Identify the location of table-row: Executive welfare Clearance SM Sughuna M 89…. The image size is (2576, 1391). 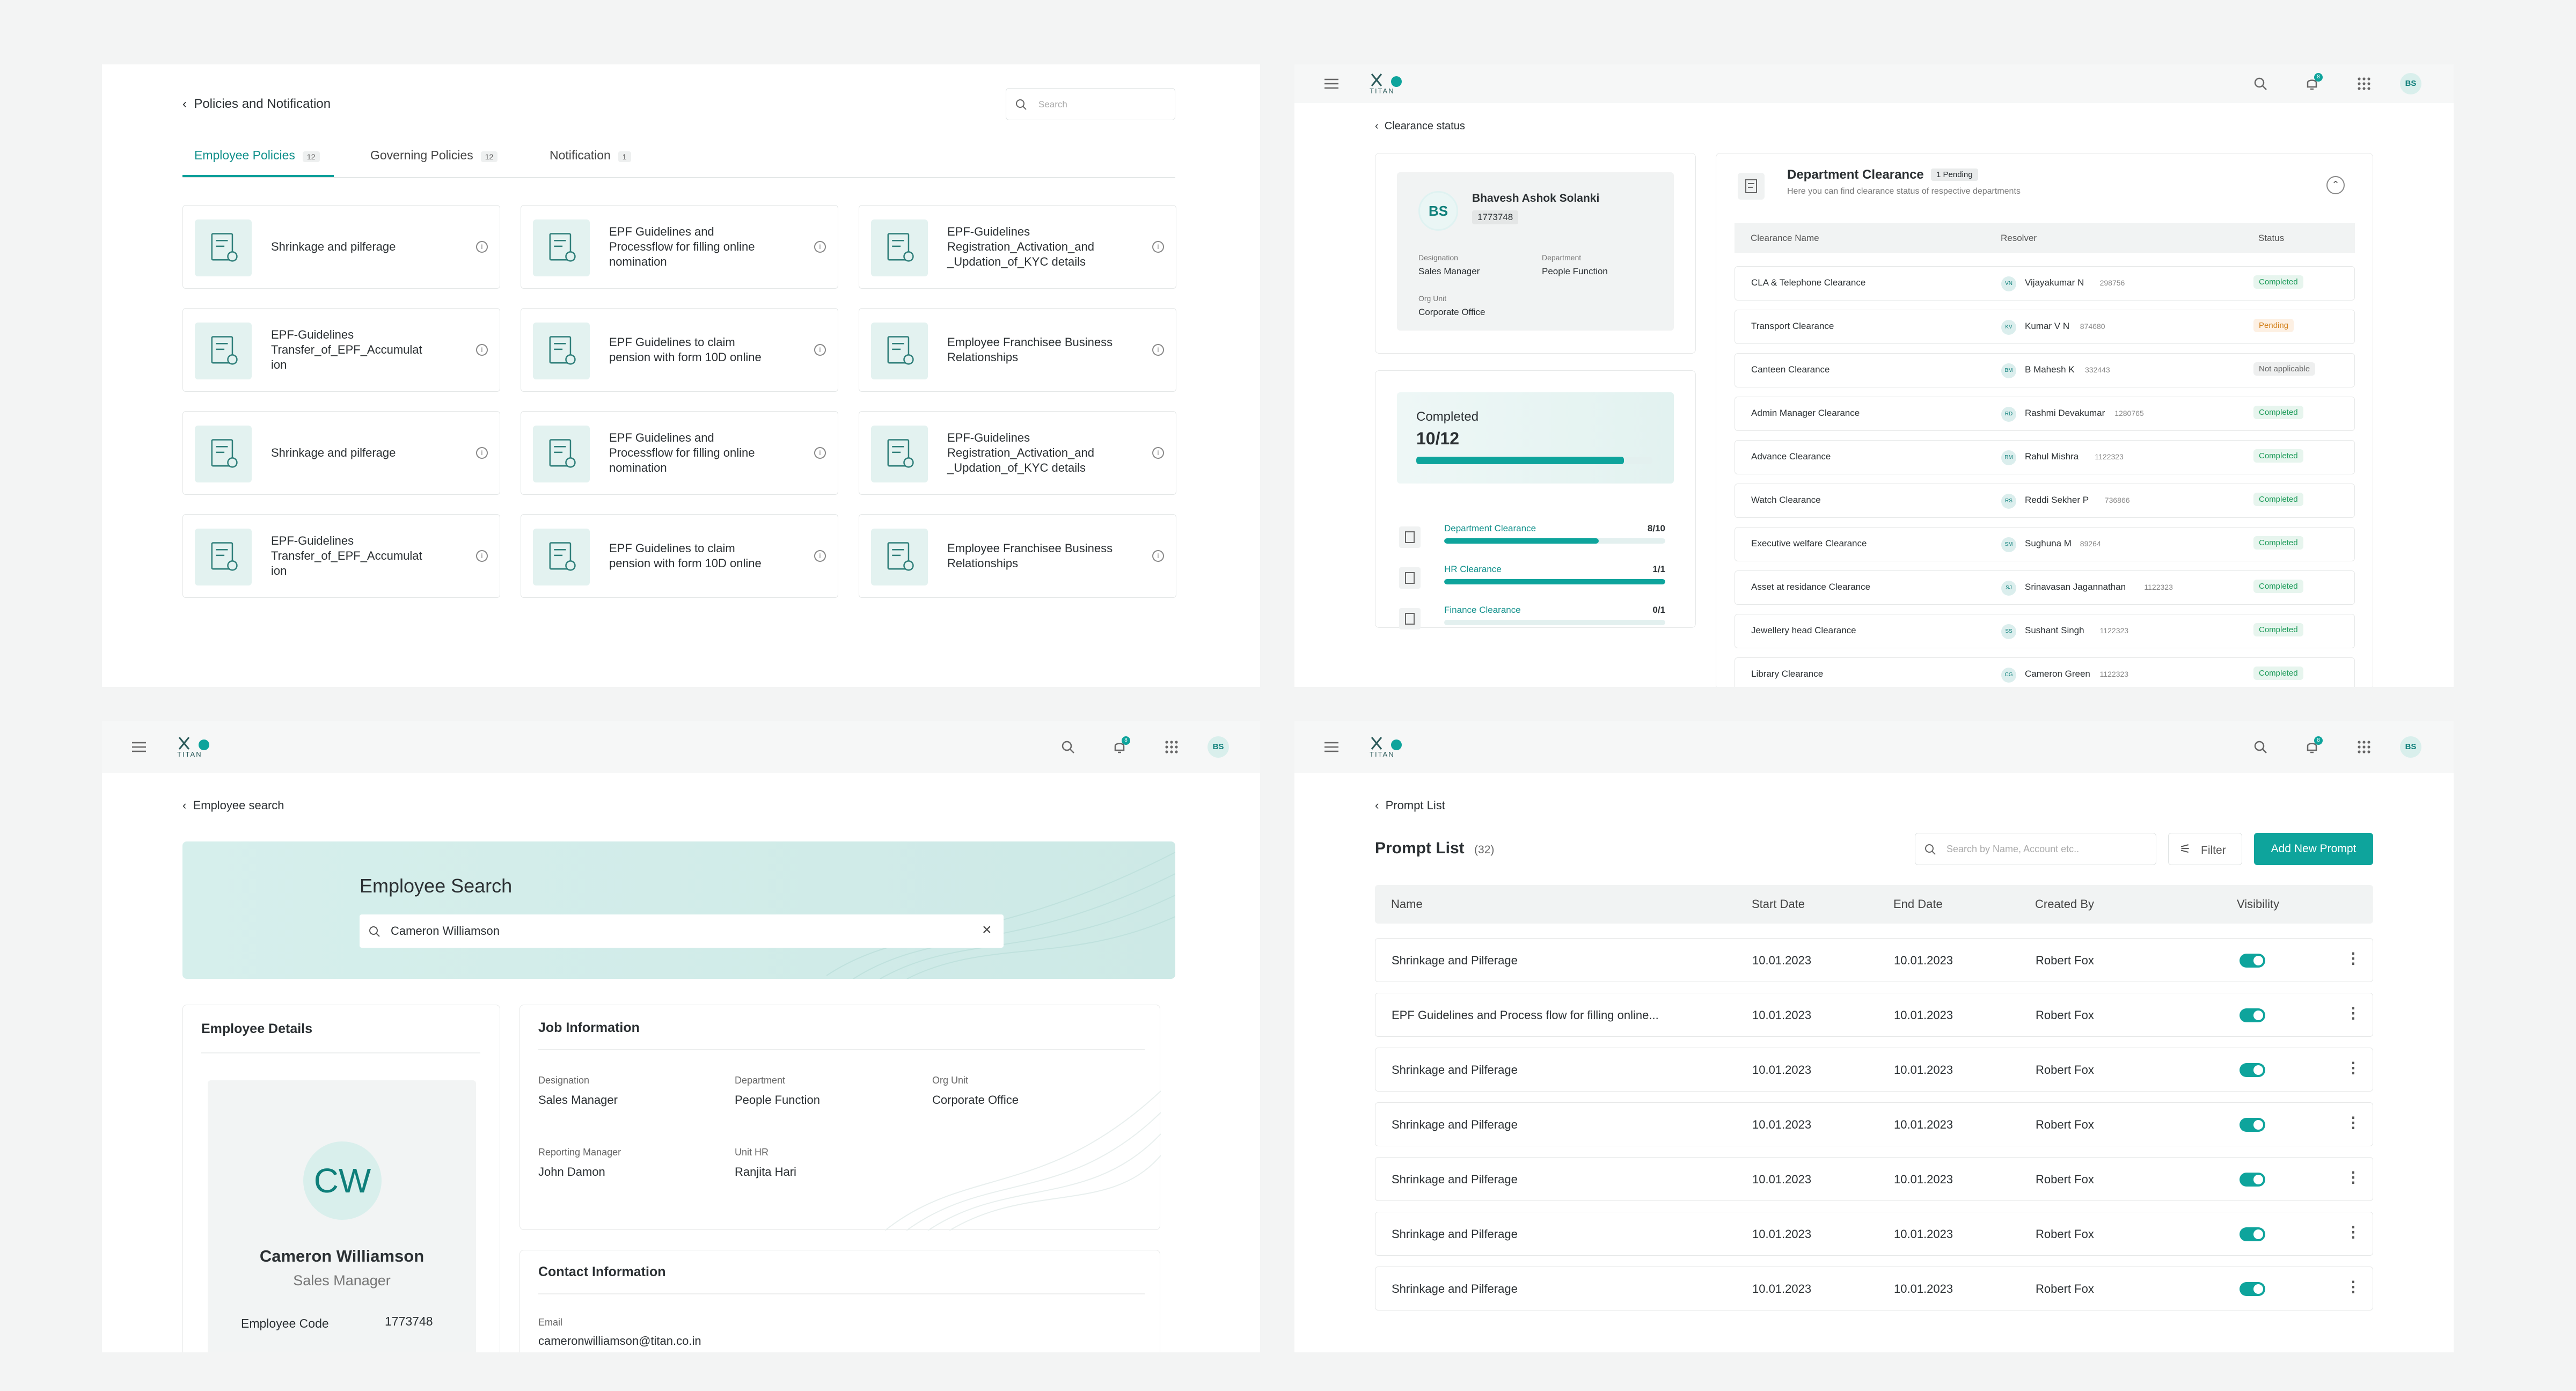
(2045, 544).